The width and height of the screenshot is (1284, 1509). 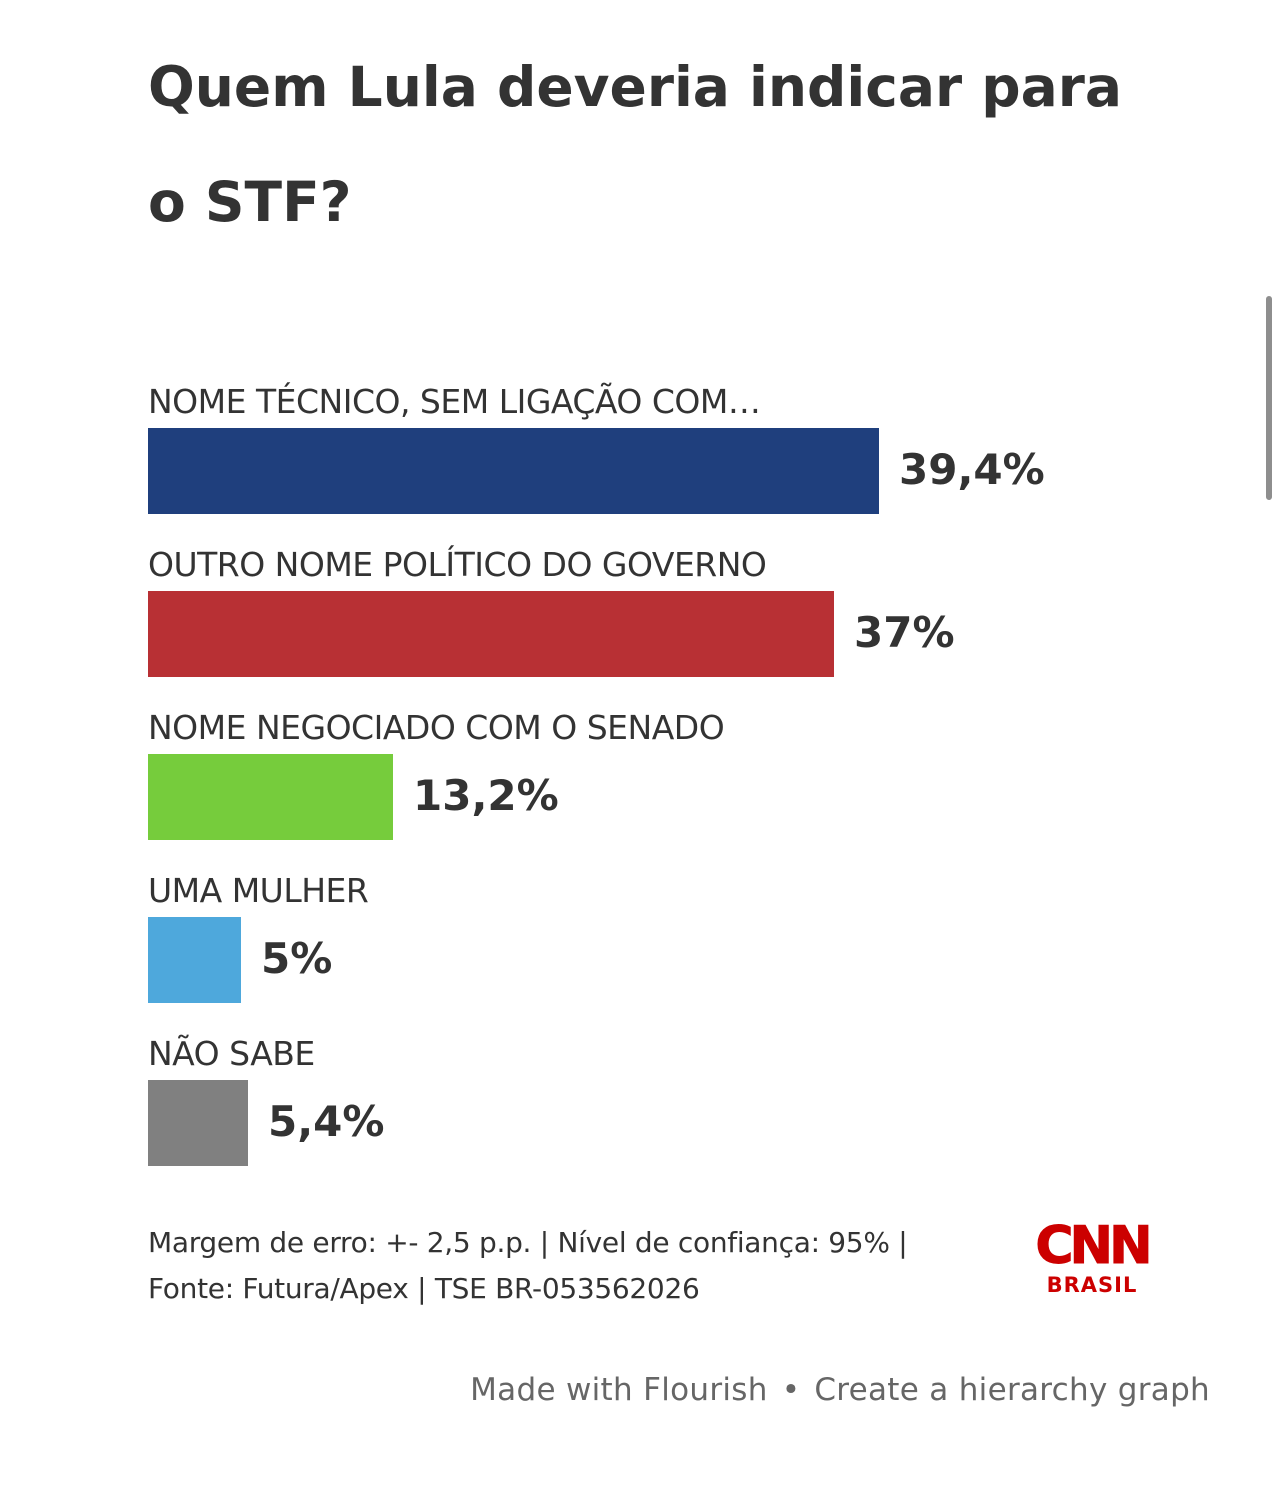 I want to click on bar-category-label: NOME NEGOCIADO COM O SENADO, so click(x=436, y=727).